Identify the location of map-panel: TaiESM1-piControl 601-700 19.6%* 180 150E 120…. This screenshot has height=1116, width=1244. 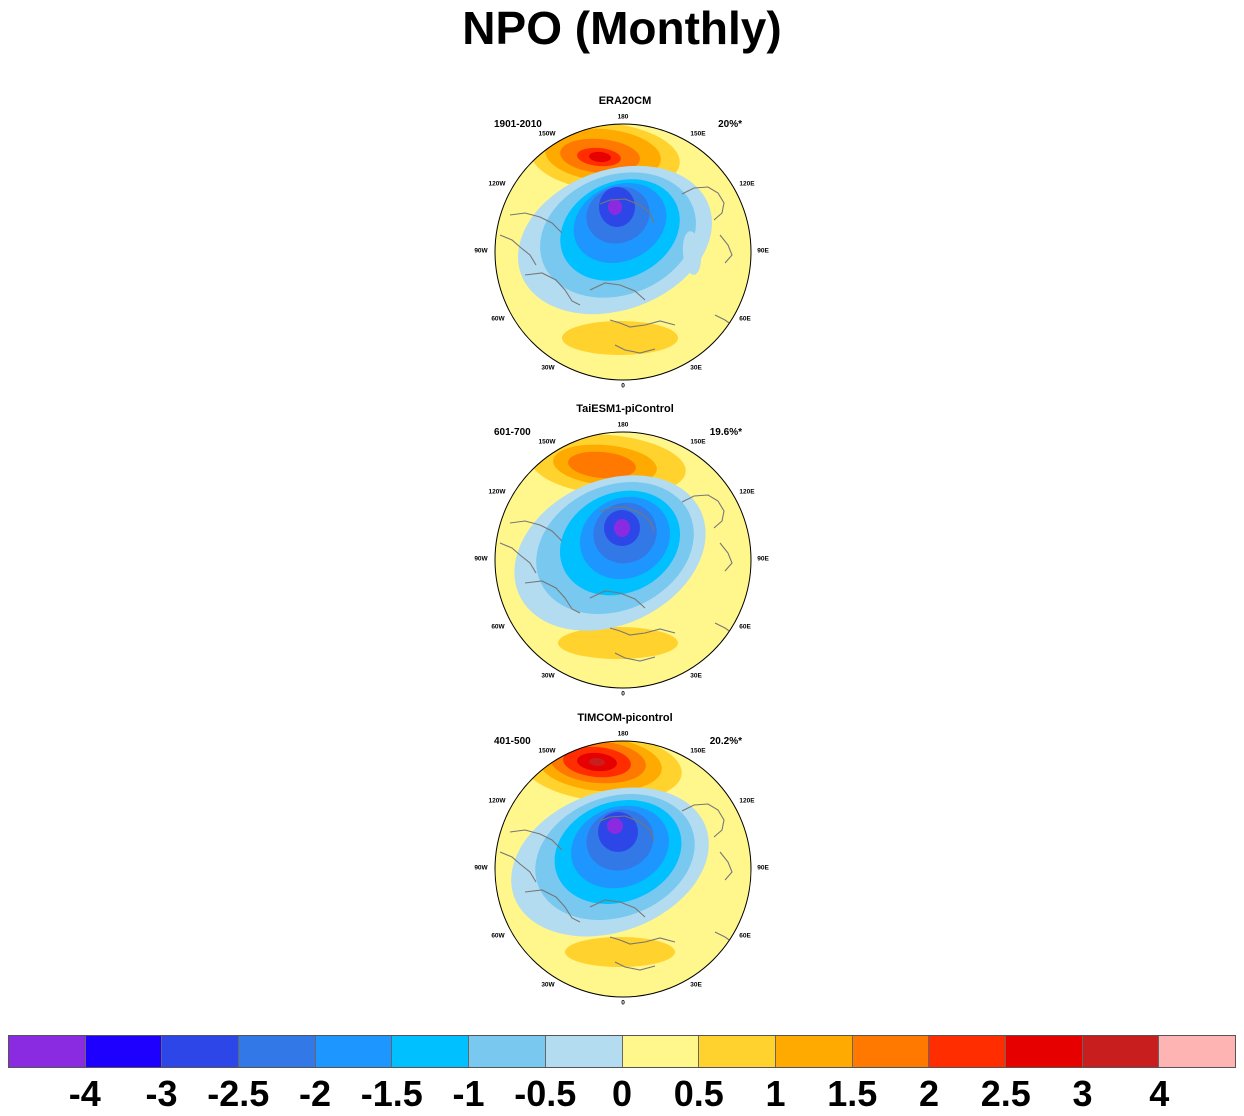
(625, 553).